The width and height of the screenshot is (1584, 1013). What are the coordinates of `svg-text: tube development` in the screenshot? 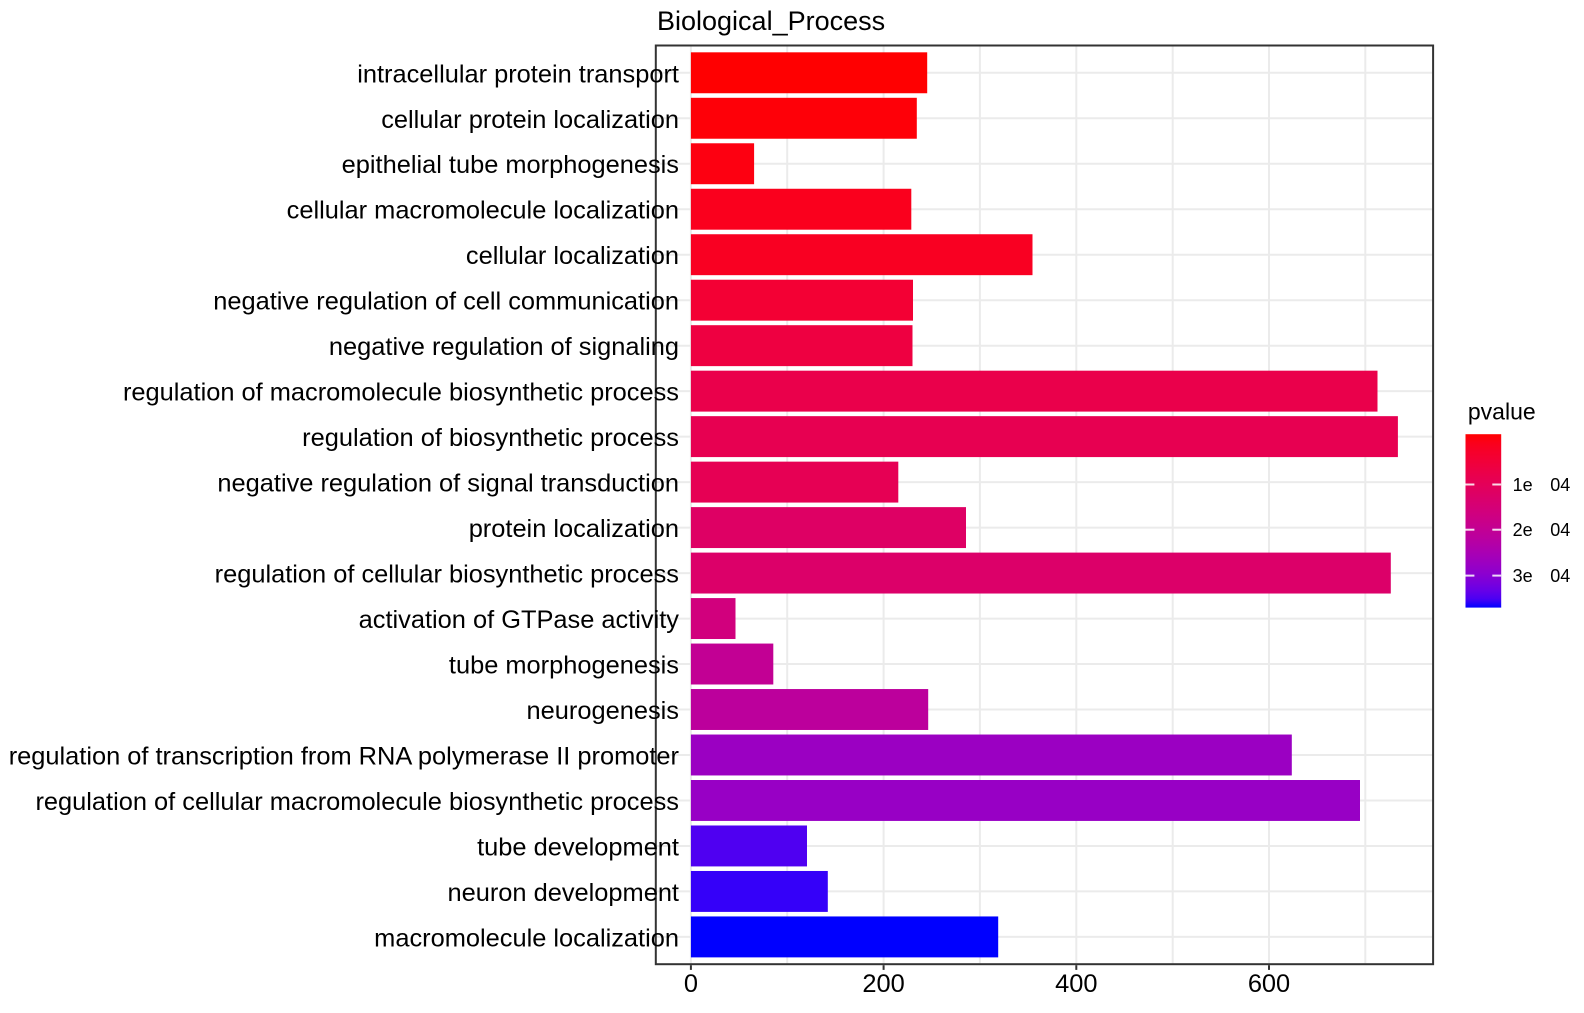 It's located at (578, 848).